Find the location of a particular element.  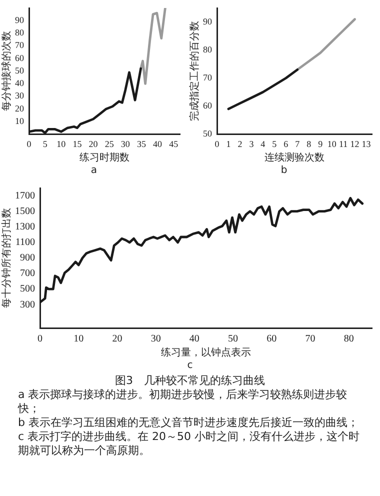

y-tick-label: 1100 is located at coordinates (25, 242).